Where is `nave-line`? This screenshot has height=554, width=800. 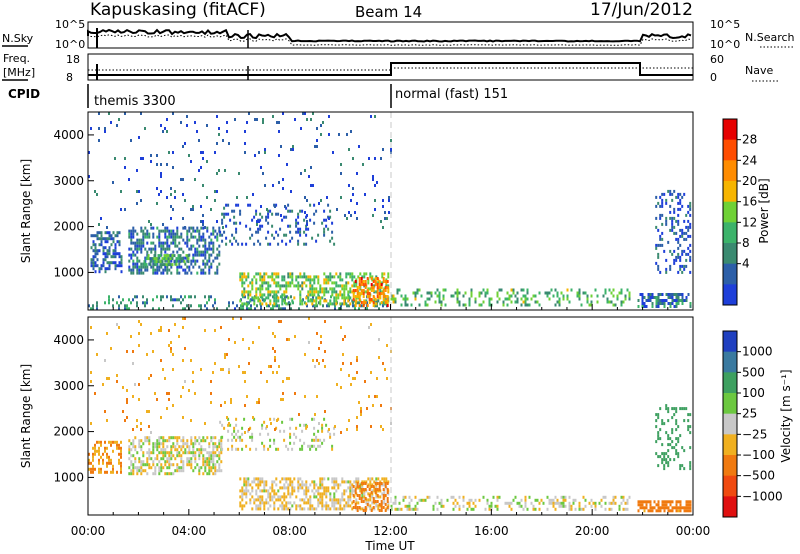 nave-line is located at coordinates (390, 69).